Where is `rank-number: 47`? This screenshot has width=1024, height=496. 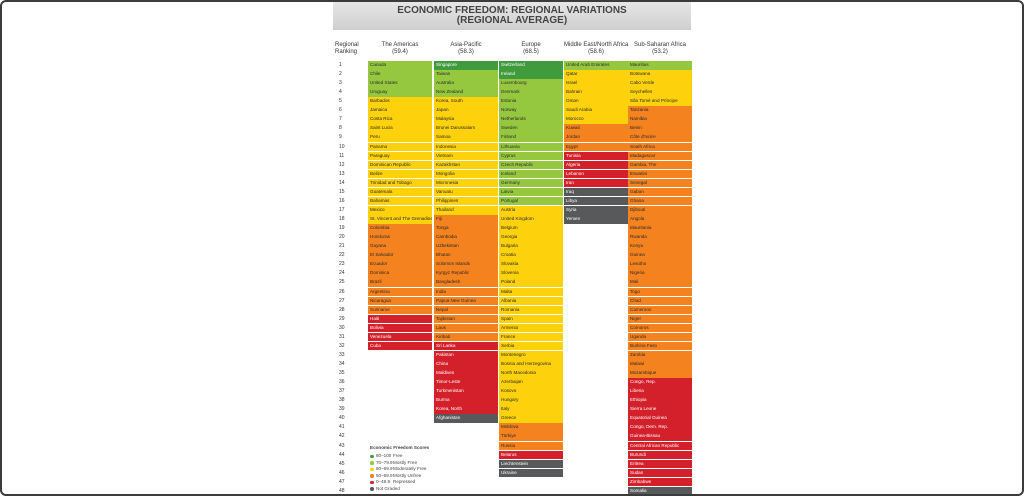 rank-number: 47 is located at coordinates (342, 481).